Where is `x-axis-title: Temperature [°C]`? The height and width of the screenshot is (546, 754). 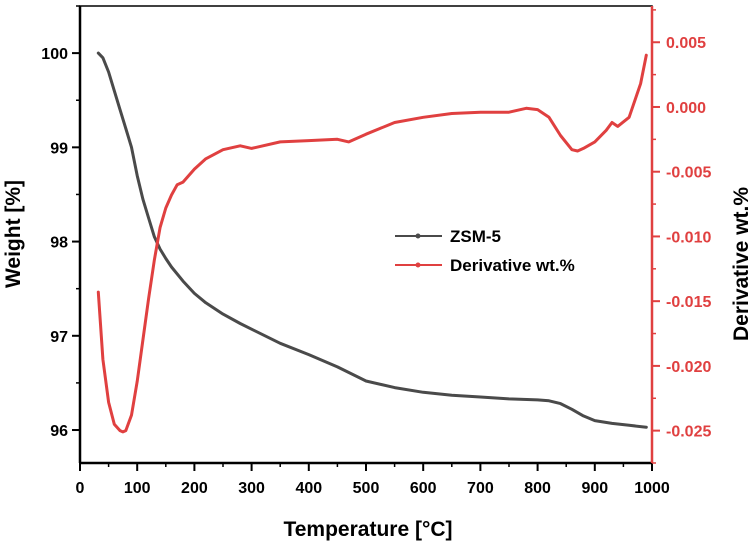 x-axis-title: Temperature [°C] is located at coordinates (367, 529).